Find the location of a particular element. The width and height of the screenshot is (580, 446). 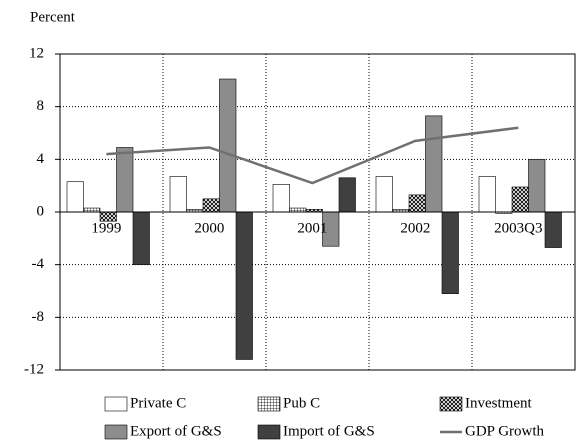

y-tick-label: 12 is located at coordinates (36, 53).